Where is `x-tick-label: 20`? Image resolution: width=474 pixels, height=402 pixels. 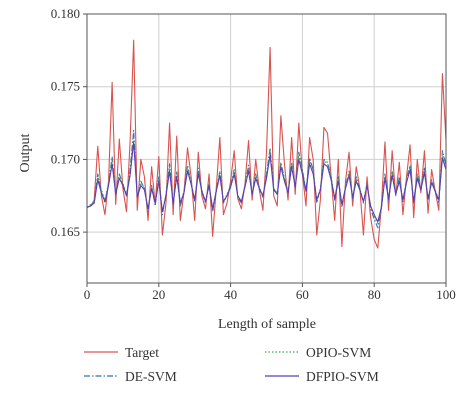 x-tick-label: 20 is located at coordinates (158, 294).